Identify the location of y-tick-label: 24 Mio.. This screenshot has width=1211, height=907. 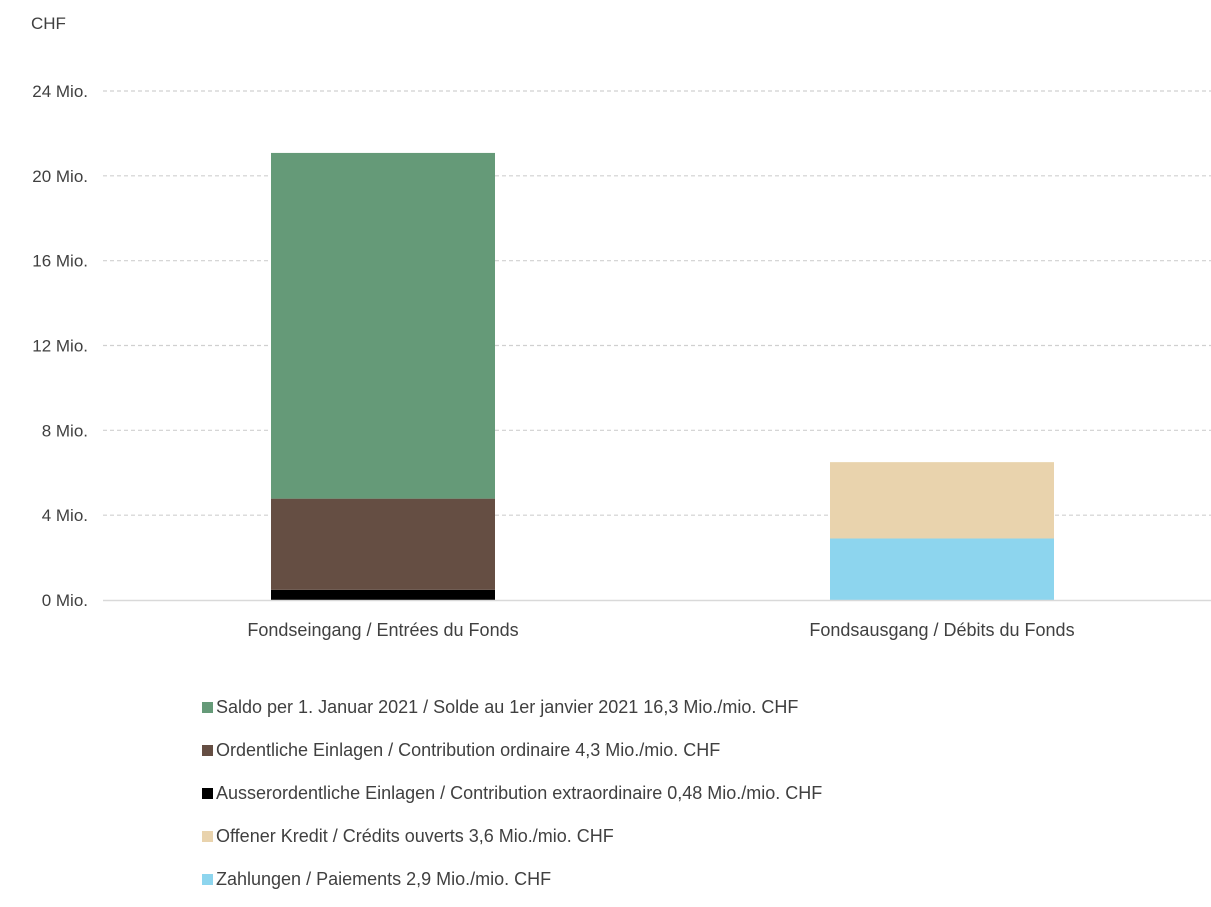
(60, 91).